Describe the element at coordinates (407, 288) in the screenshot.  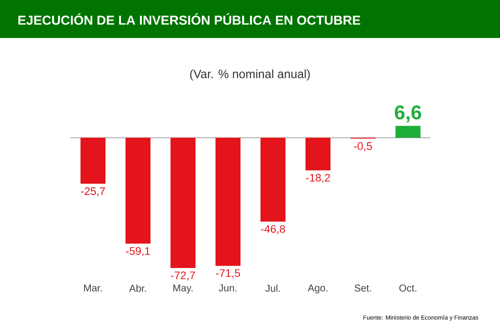
I see `x-tick-label: Oct.` at that location.